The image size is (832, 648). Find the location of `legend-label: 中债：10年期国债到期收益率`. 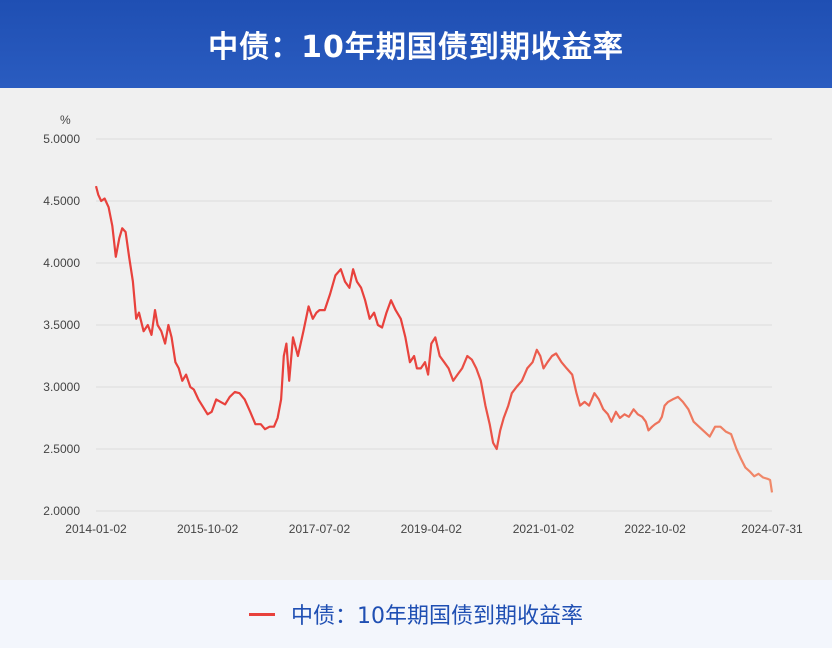

legend-label: 中债：10年期国债到期收益率 is located at coordinates (437, 616).